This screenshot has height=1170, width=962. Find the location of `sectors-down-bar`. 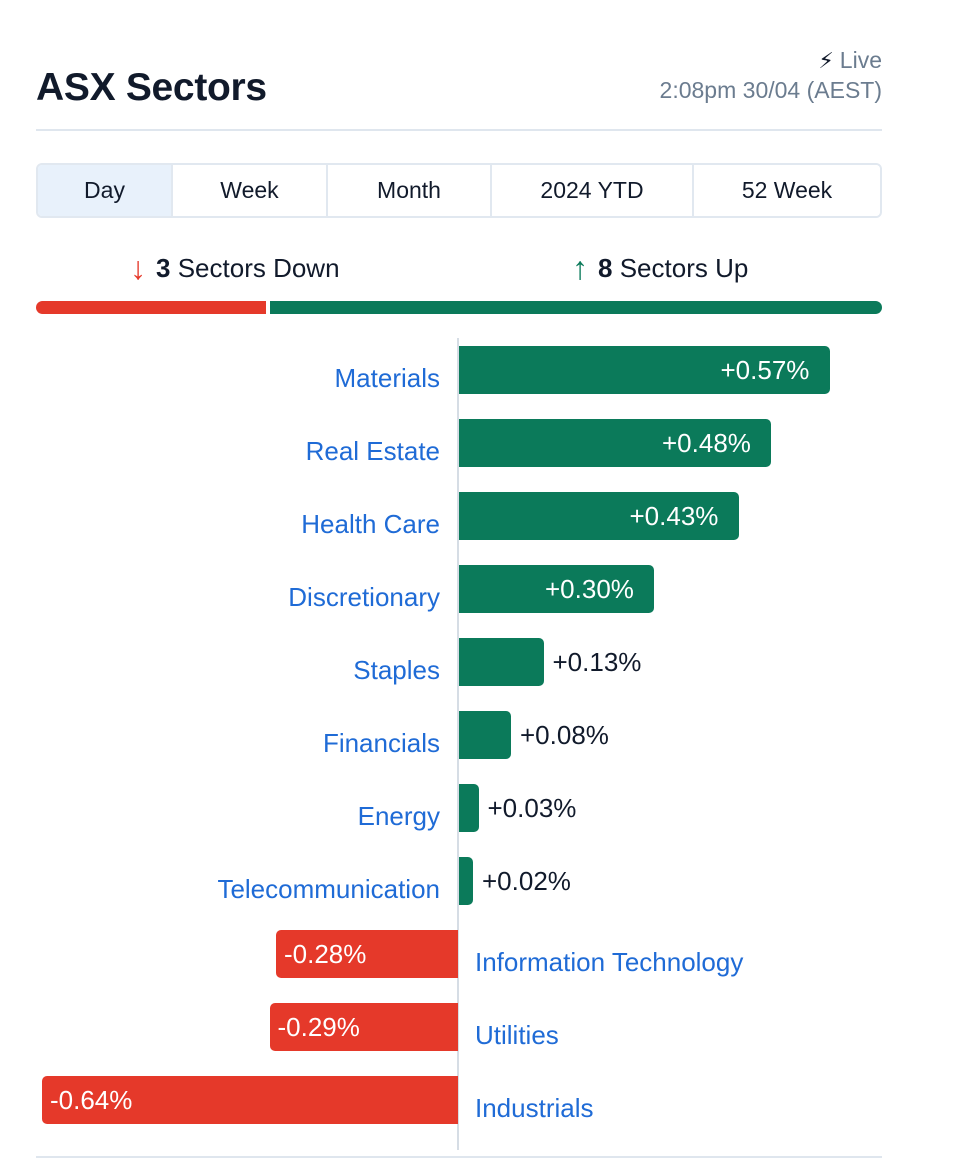

sectors-down-bar is located at coordinates (151, 307).